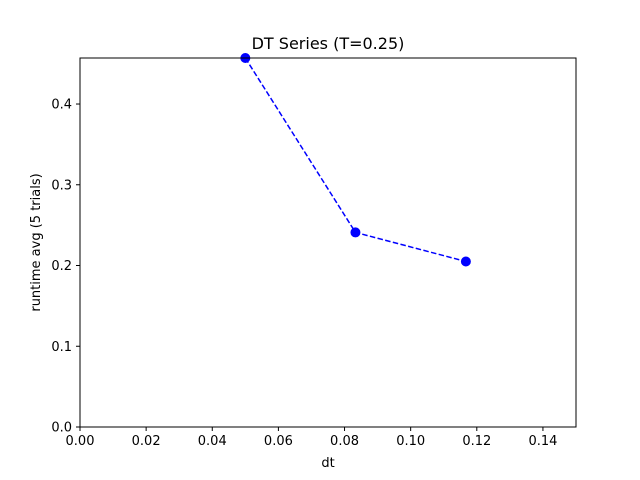 The height and width of the screenshot is (480, 640). What do you see at coordinates (61, 105) in the screenshot?
I see `y-tick-label: 0.4` at bounding box center [61, 105].